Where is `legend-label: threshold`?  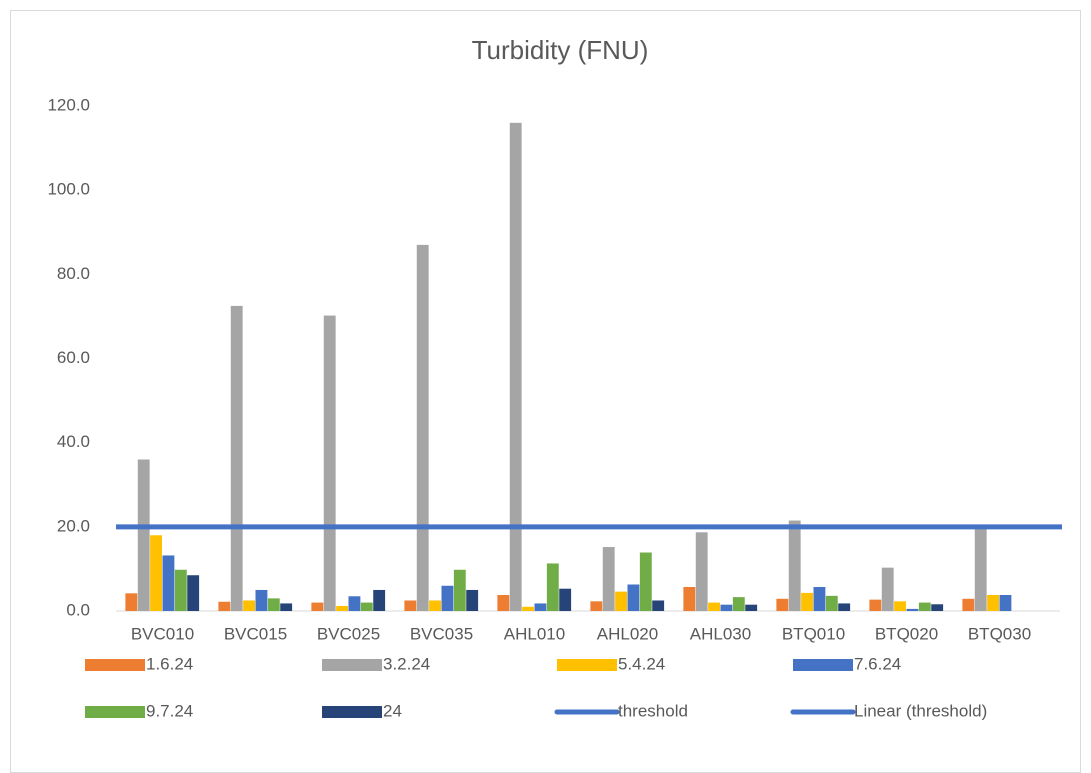 legend-label: threshold is located at coordinates (653, 710).